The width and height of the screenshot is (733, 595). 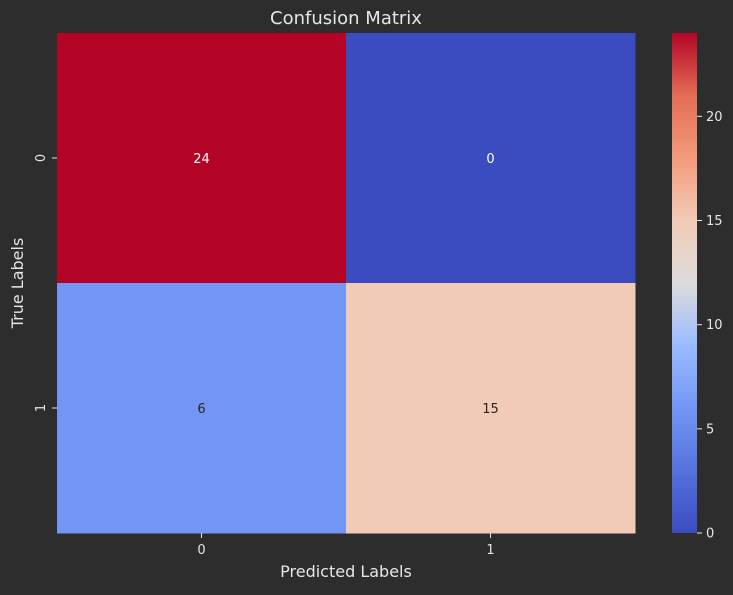 I want to click on y-axis-ticks: 01, so click(x=45, y=283).